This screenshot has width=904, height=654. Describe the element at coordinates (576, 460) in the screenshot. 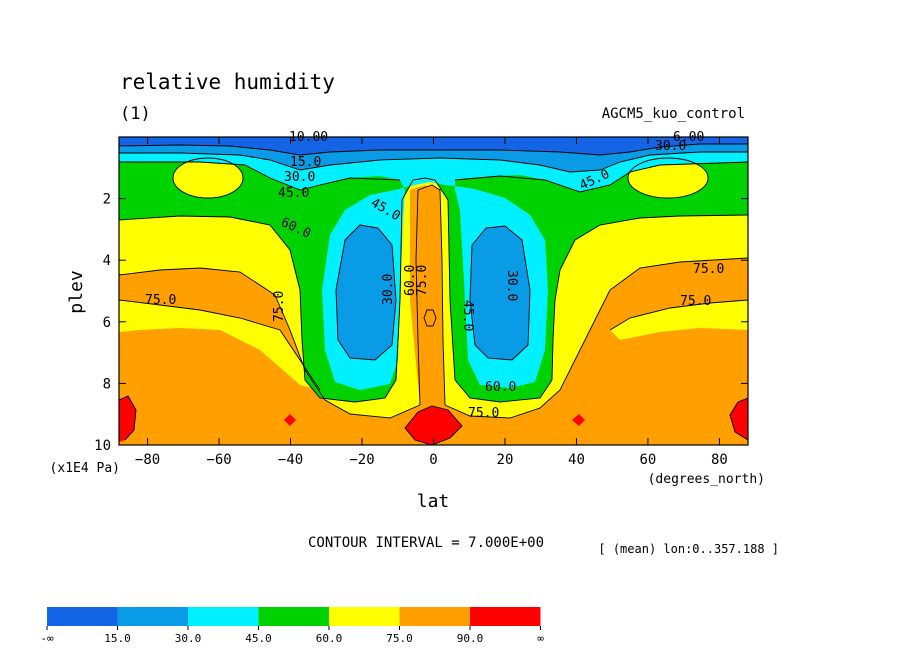

I see `x-tick-label: 40` at that location.